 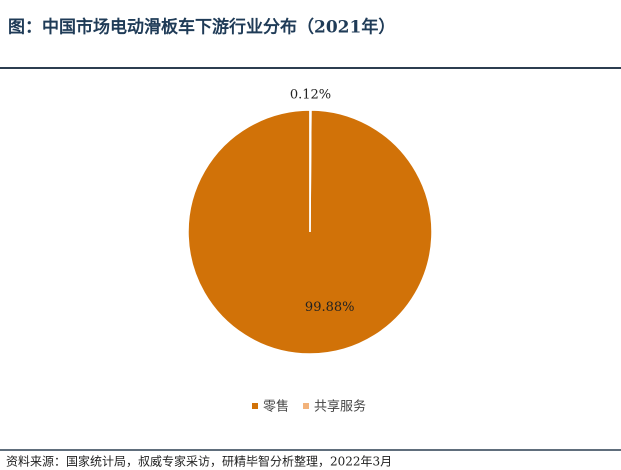 I want to click on source-note: 资料来源：国家统计局，叔威专家采访，研精毕智分析整理，2022年3月, so click(x=199, y=461).